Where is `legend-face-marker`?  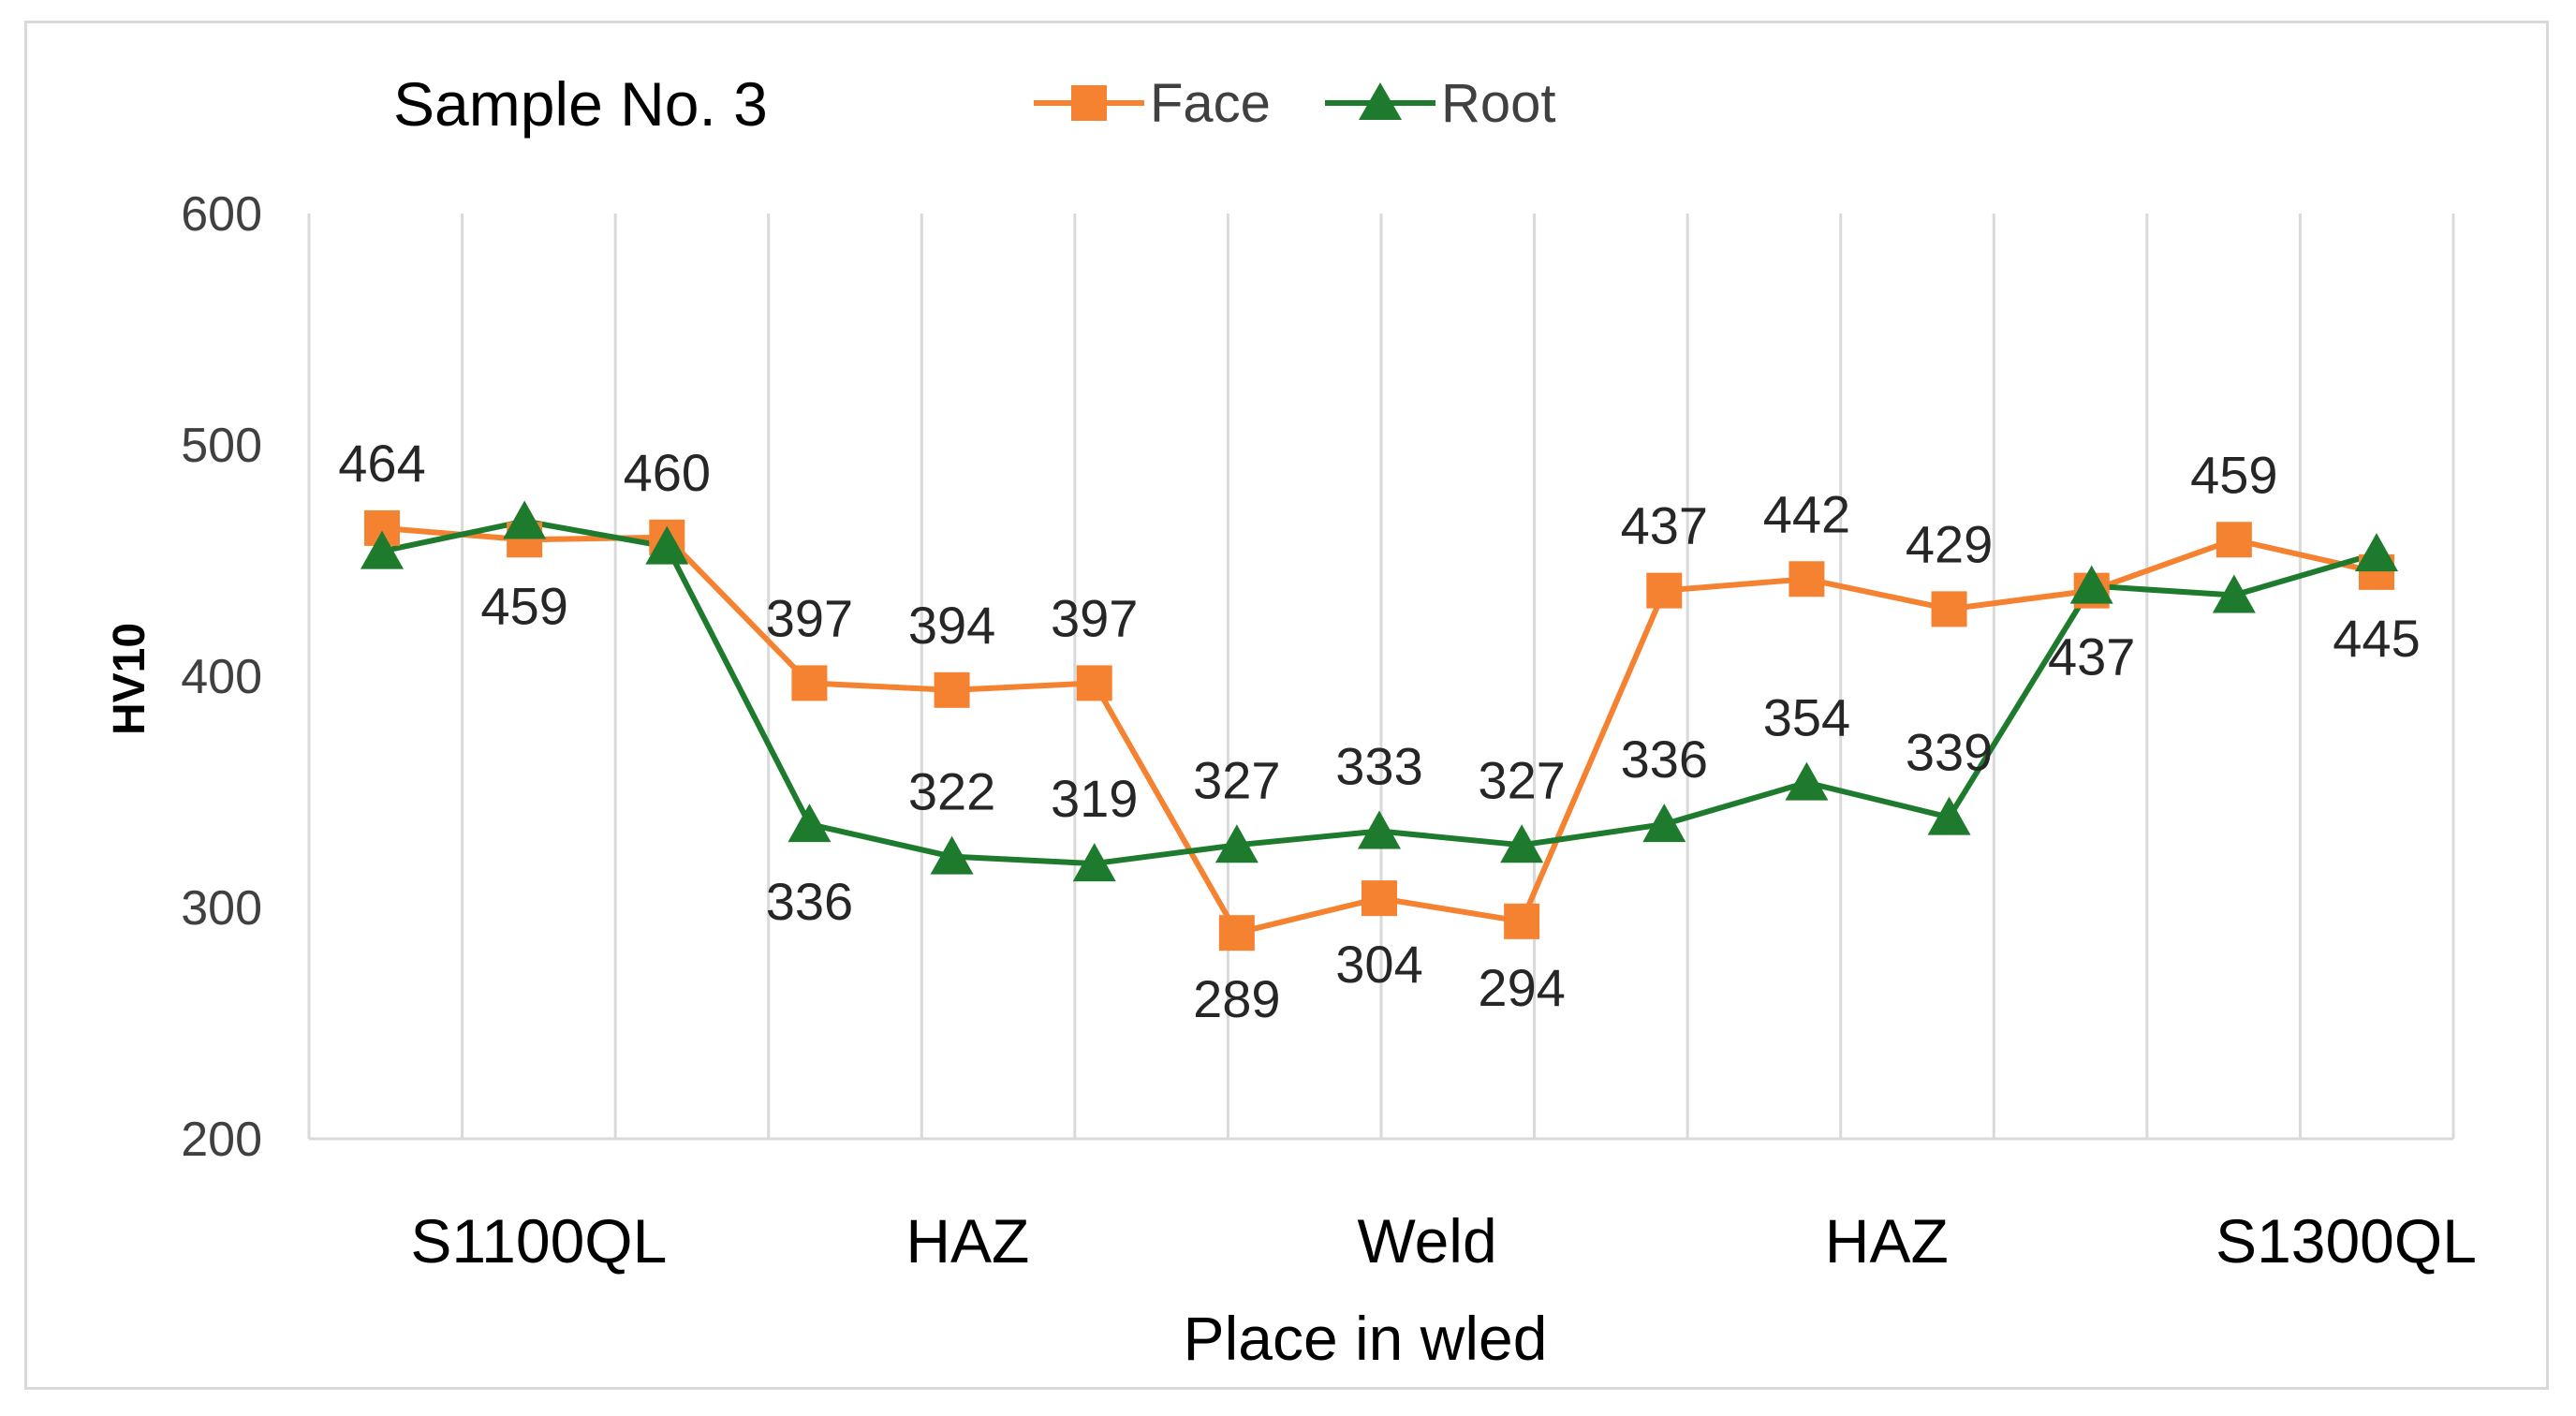 legend-face-marker is located at coordinates (1089, 103).